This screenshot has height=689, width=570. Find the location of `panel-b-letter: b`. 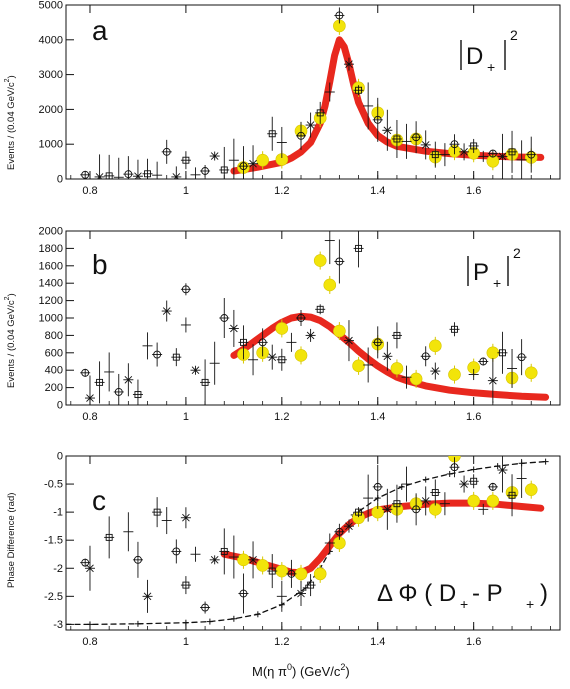

panel-b-letter: b is located at coordinates (100, 264).